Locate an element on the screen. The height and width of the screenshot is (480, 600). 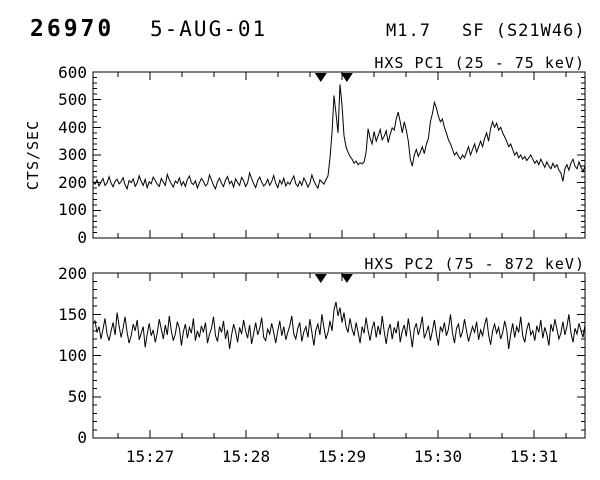
p1-ytick-100: 100 is located at coordinates (72, 209).